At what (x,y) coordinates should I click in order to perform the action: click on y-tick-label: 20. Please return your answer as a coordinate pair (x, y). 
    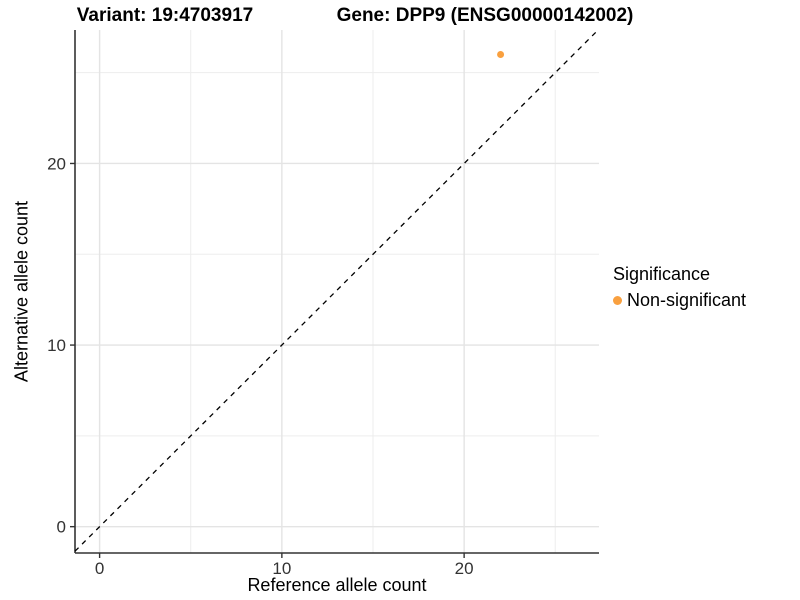
    Looking at the image, I should click on (56, 163).